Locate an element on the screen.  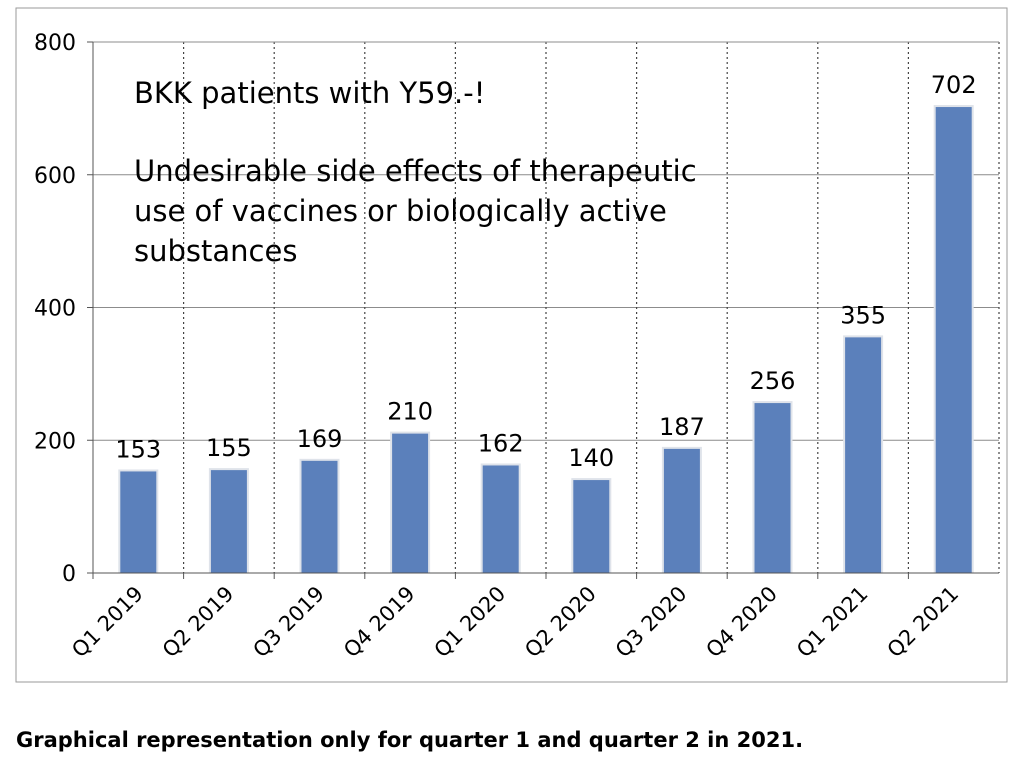
data-label: 140 is located at coordinates (591, 458).